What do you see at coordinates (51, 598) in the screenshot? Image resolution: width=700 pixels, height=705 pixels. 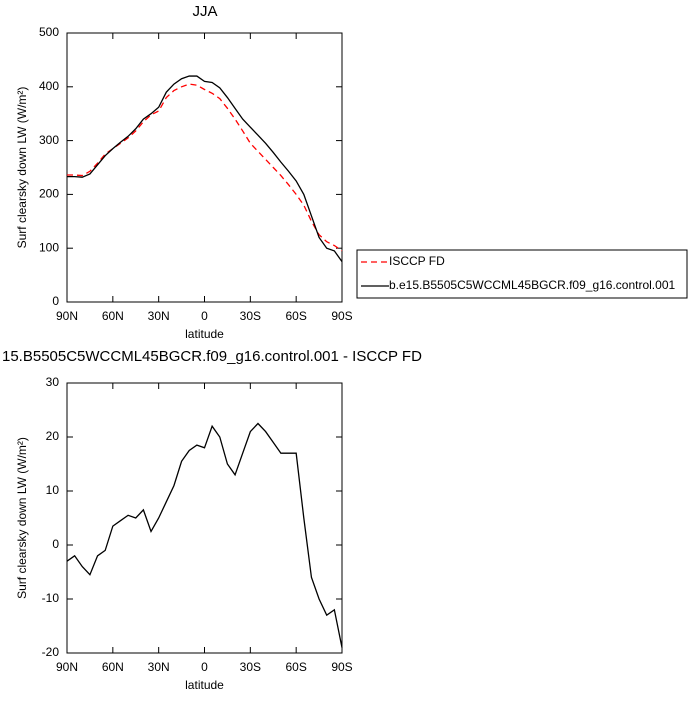 I see `y-tick-label: -10` at bounding box center [51, 598].